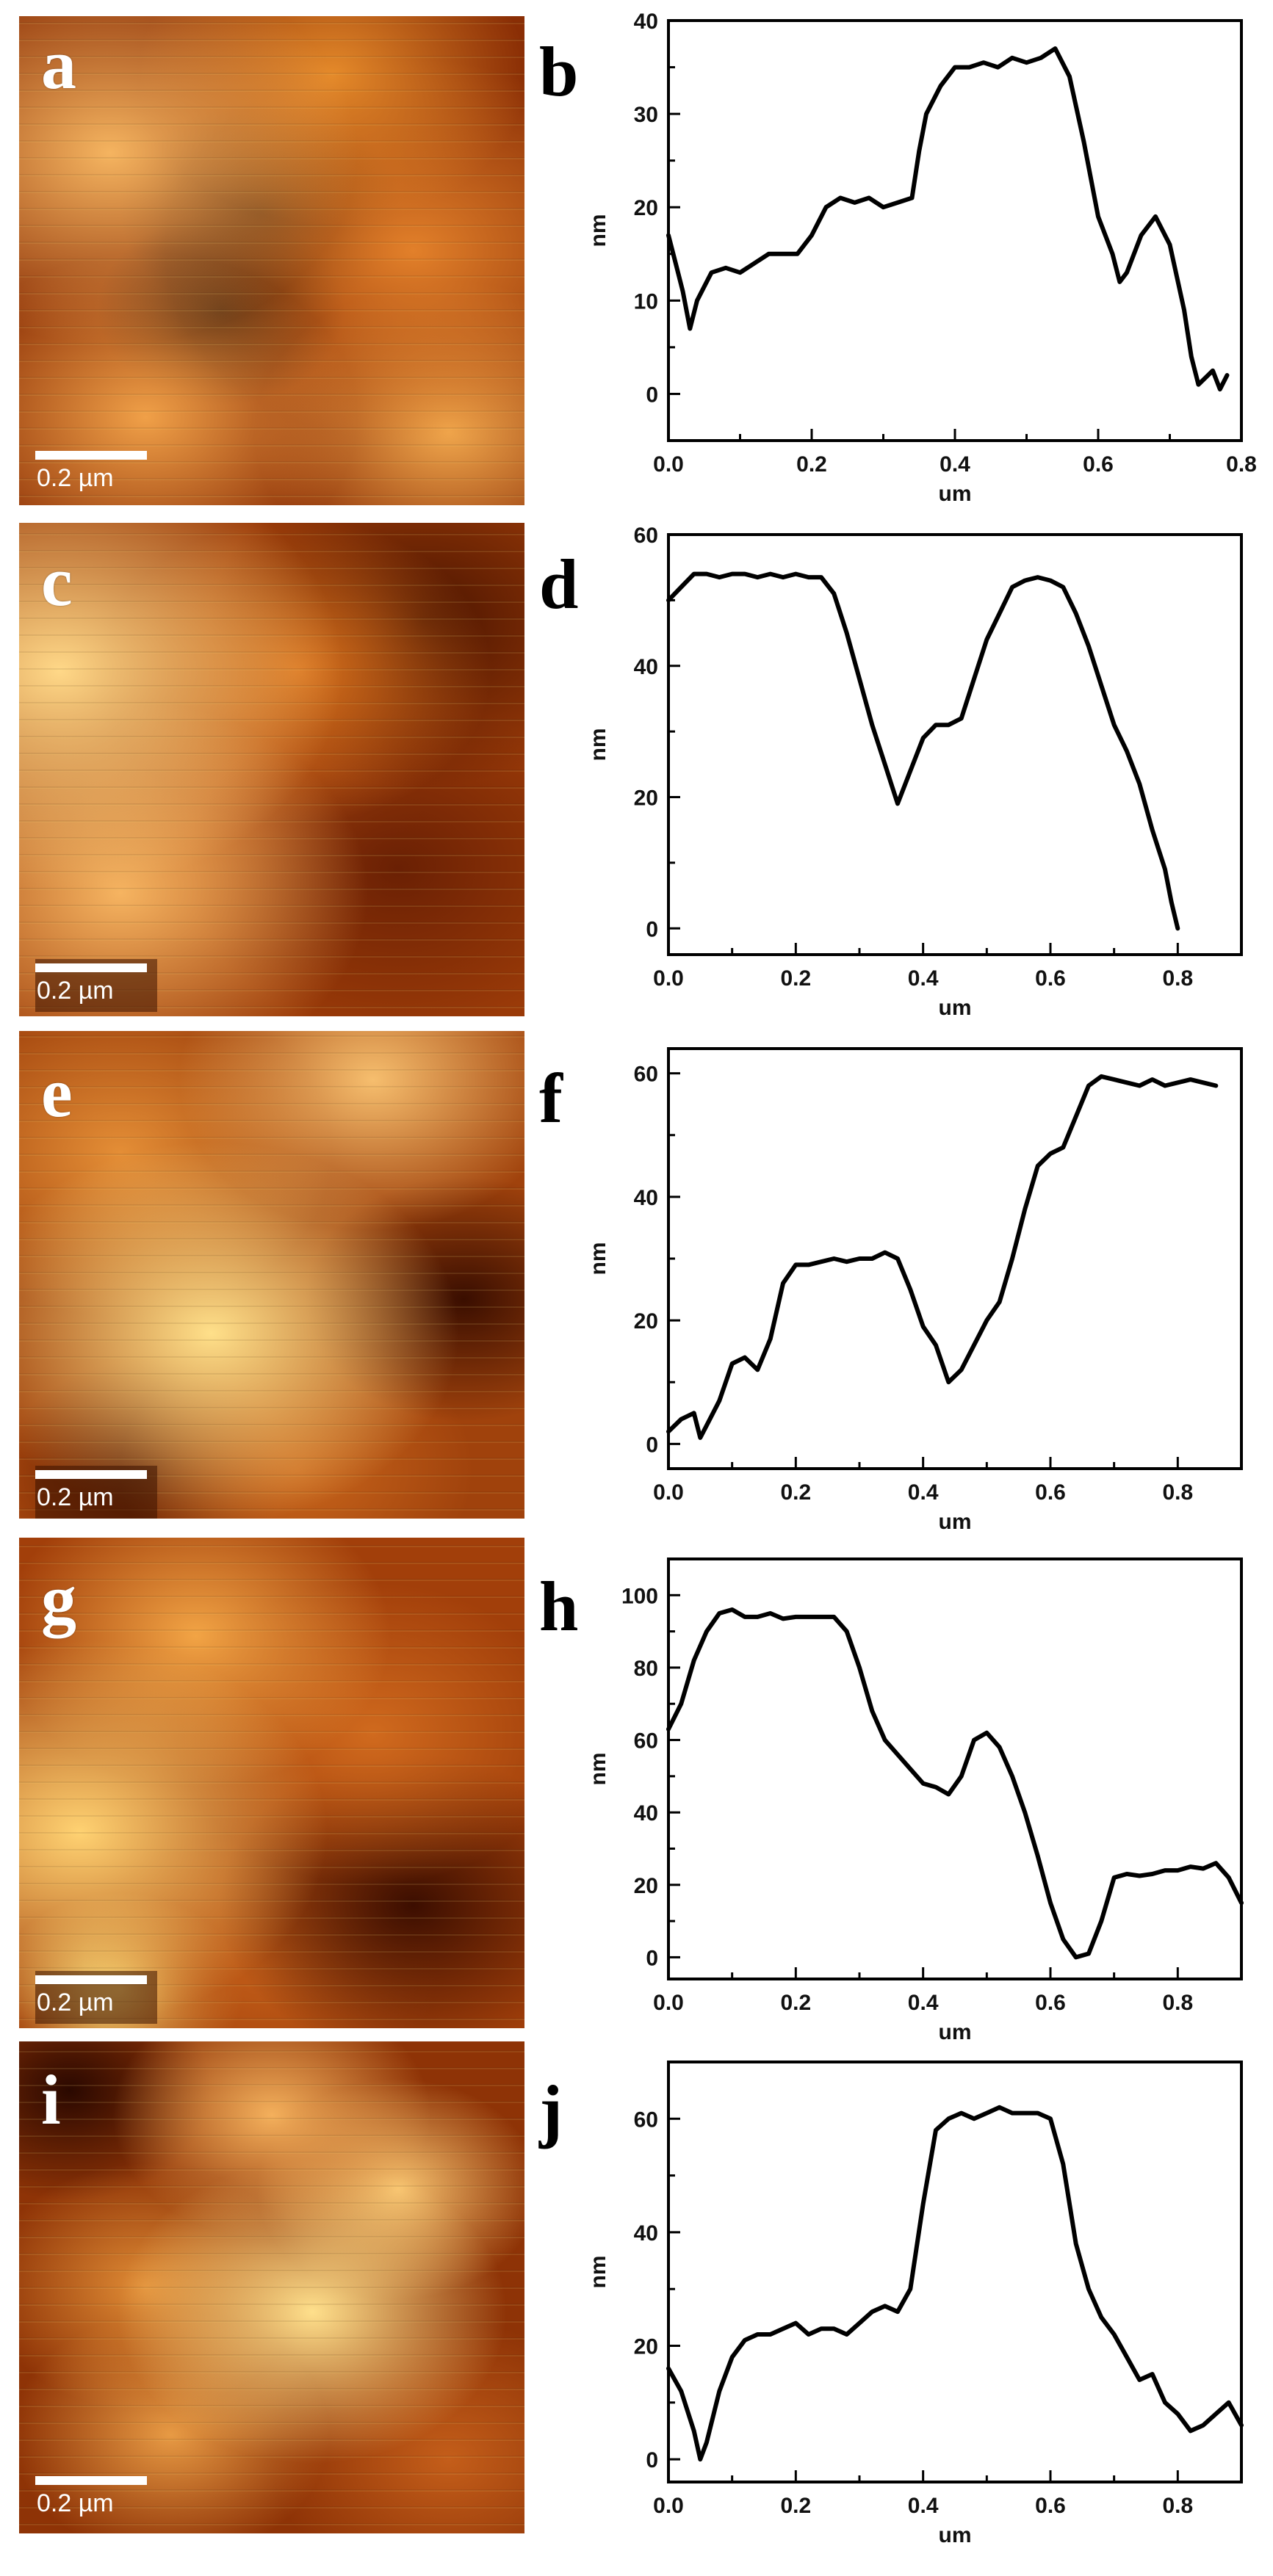 Image resolution: width=1273 pixels, height=2576 pixels. What do you see at coordinates (271, 2287) in the screenshot?
I see `afm-image-i` at bounding box center [271, 2287].